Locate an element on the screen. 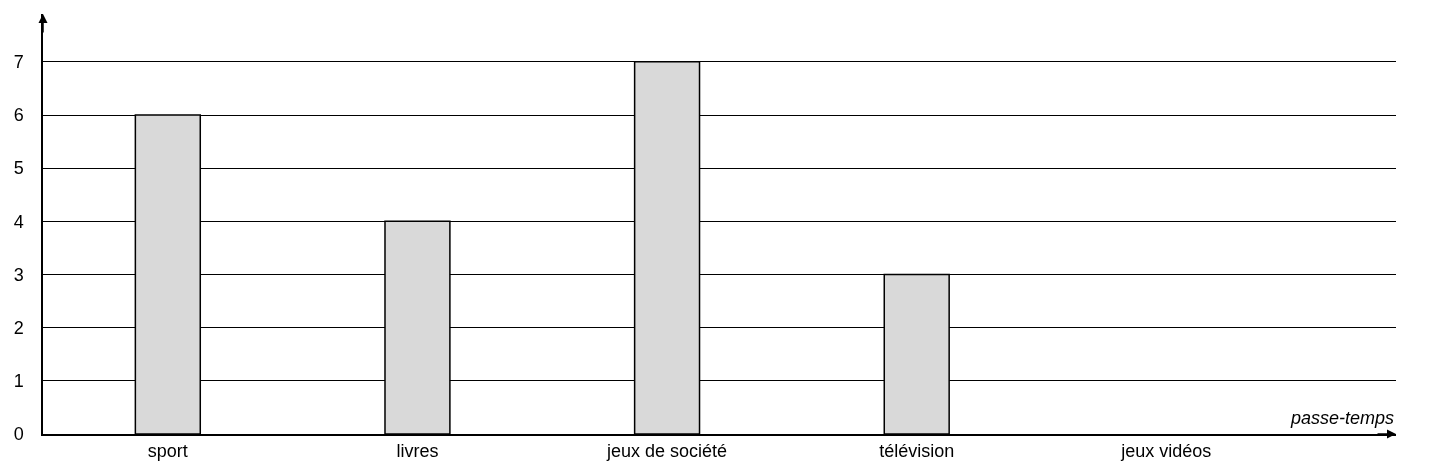 The height and width of the screenshot is (472, 1456). x-tick-label: jeux vidéos is located at coordinates (1166, 451).